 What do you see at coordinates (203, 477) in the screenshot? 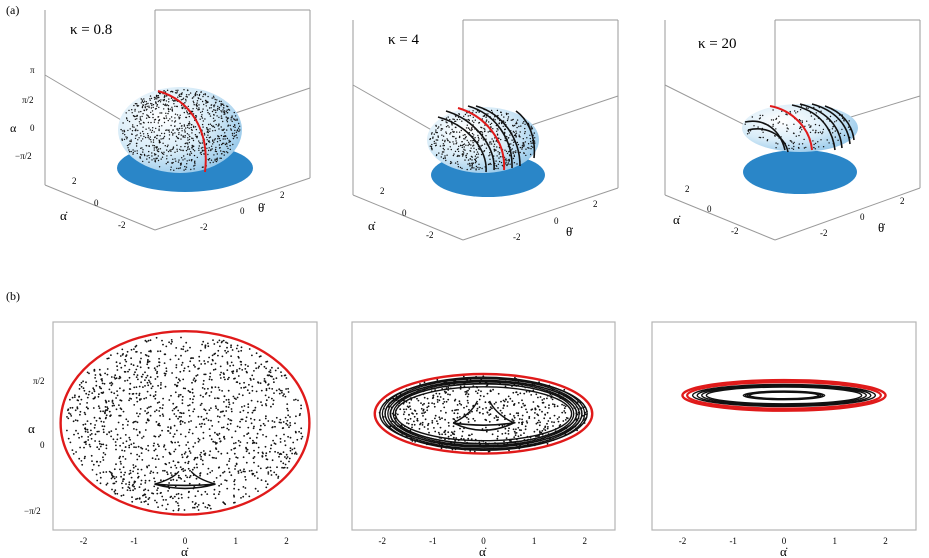
I see `island-curve` at bounding box center [203, 477].